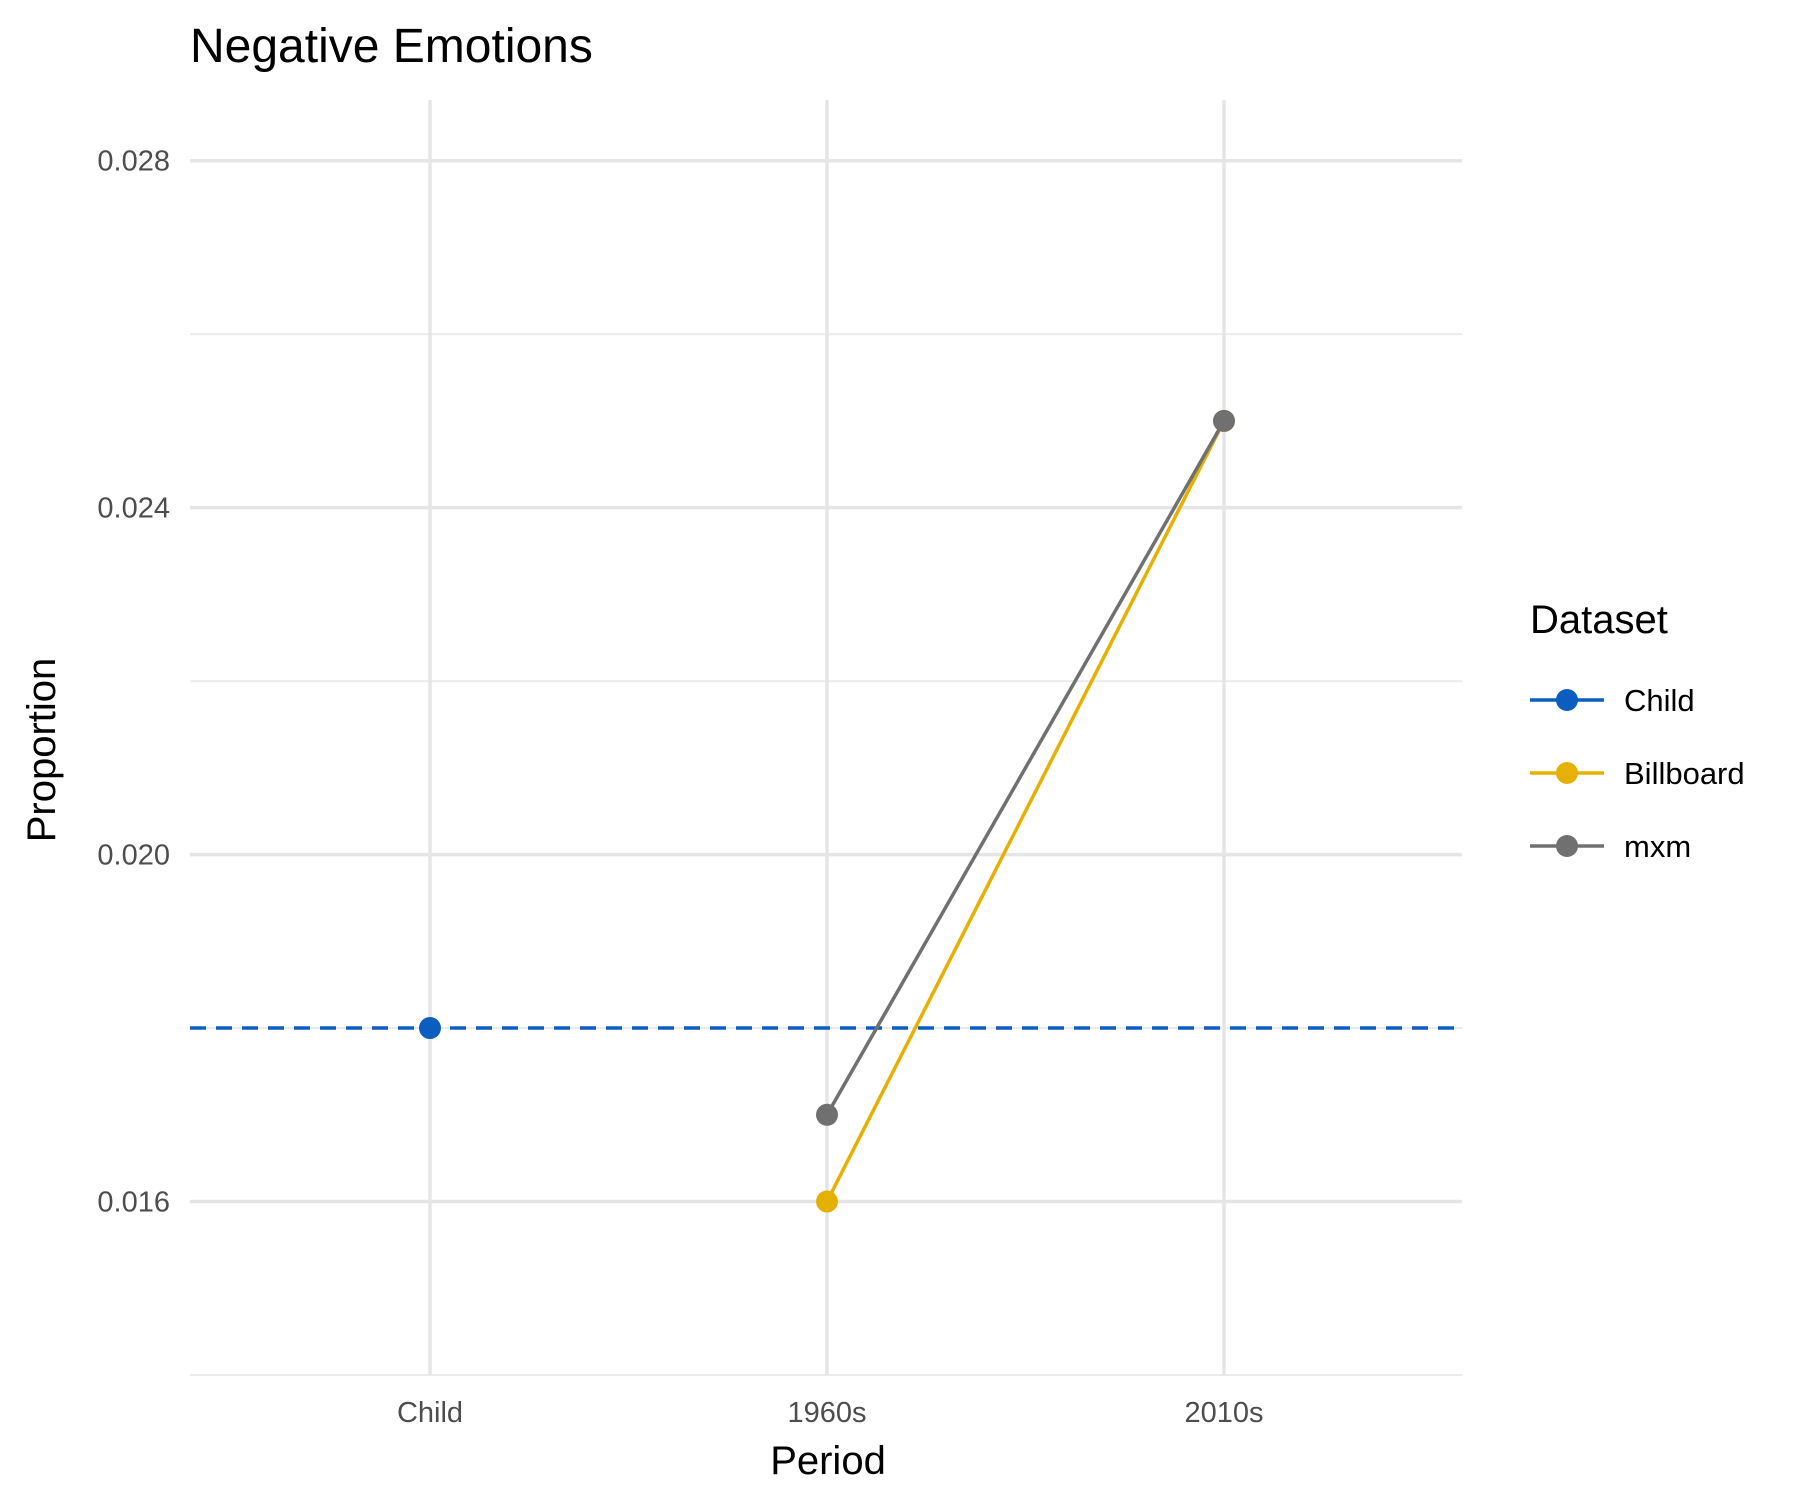 The height and width of the screenshot is (1500, 1800). What do you see at coordinates (1659, 700) in the screenshot?
I see `legend-label: Child` at bounding box center [1659, 700].